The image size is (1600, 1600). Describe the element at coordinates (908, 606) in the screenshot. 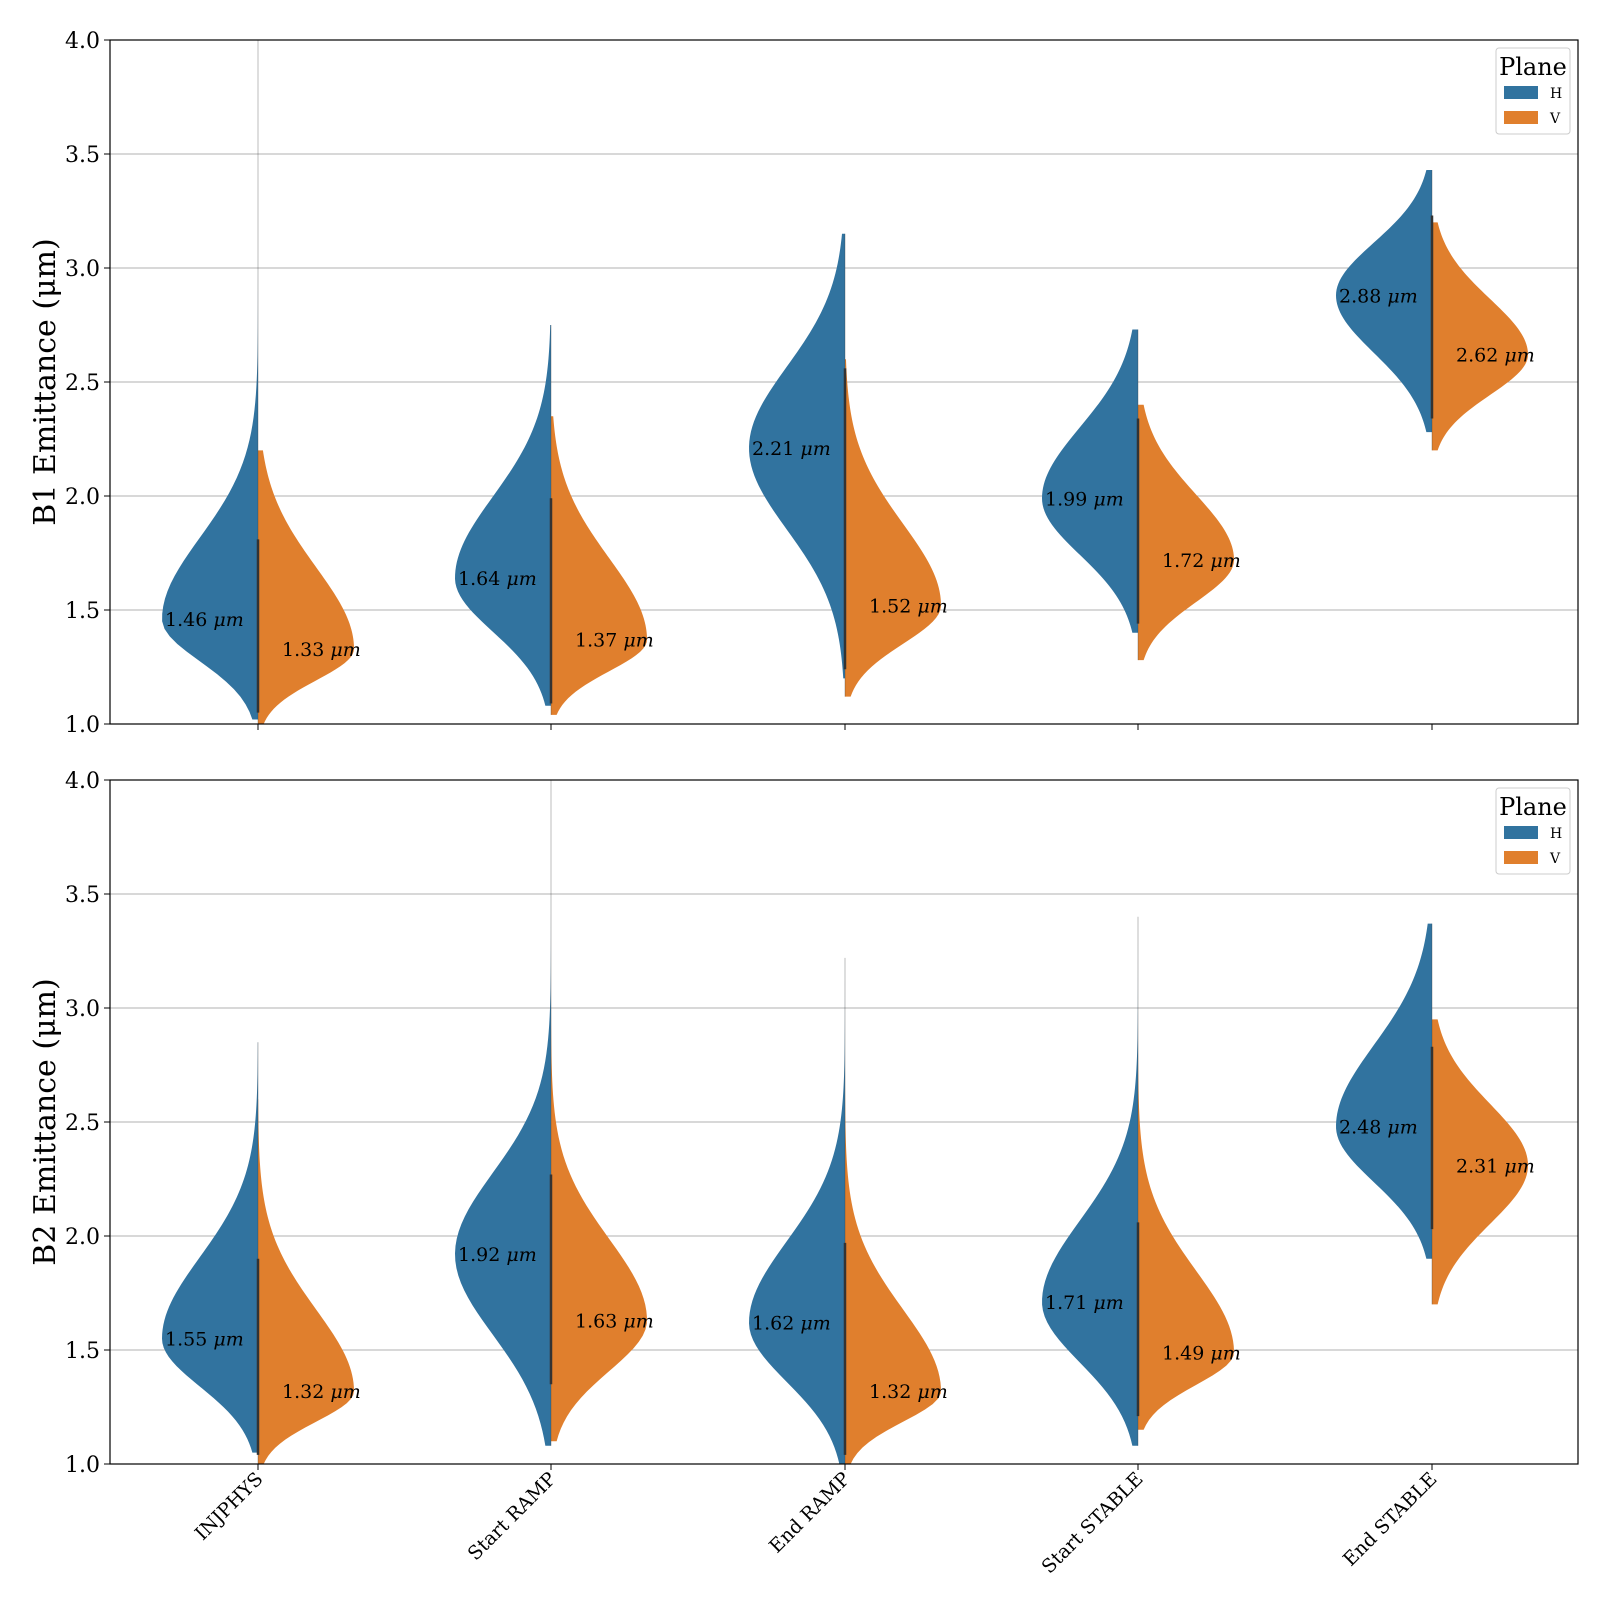

I see `median-label: 1.52 μm` at that location.